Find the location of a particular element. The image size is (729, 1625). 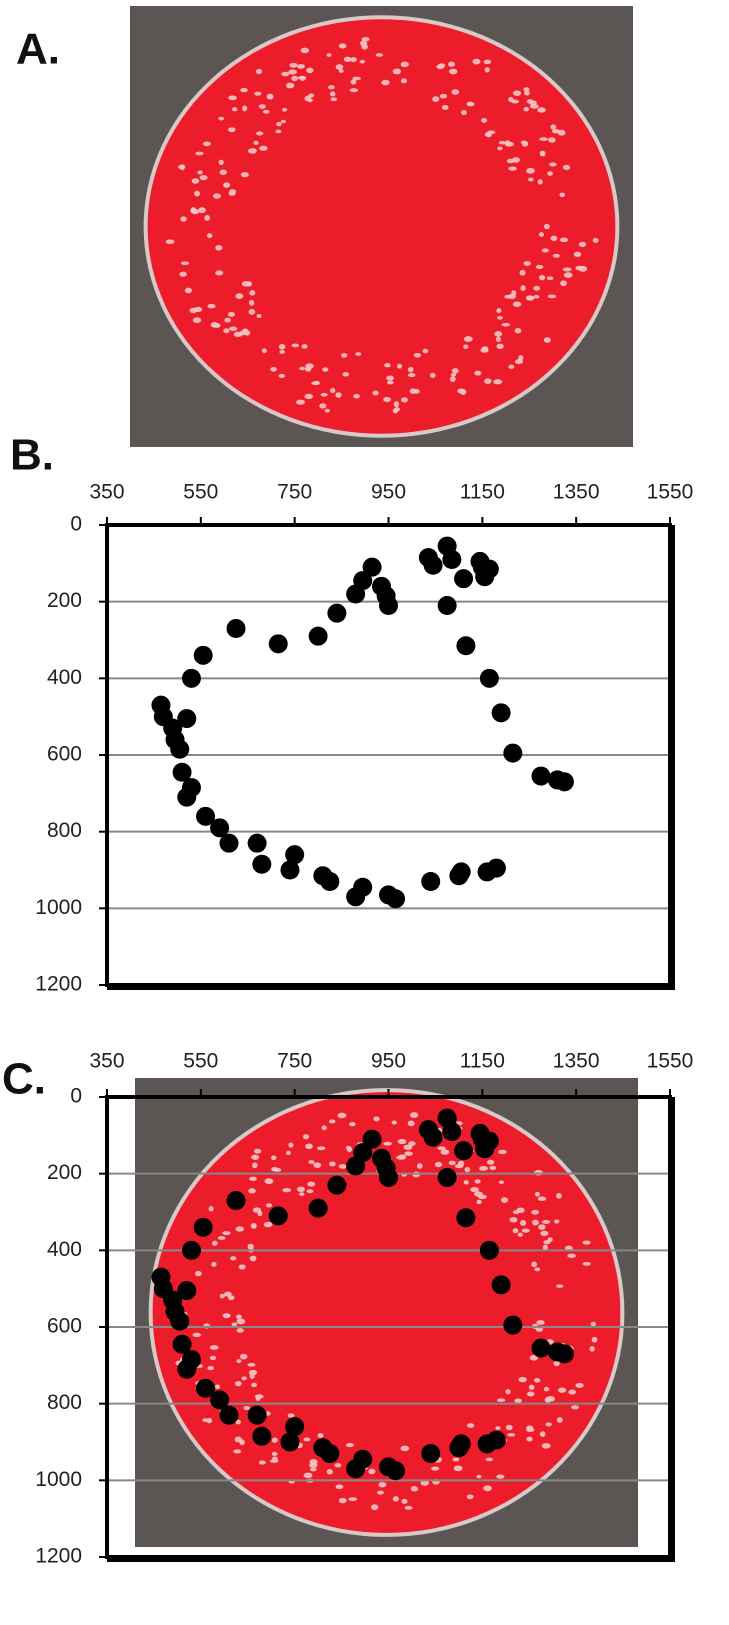

y-tick-label: 800 is located at coordinates (64, 1402).